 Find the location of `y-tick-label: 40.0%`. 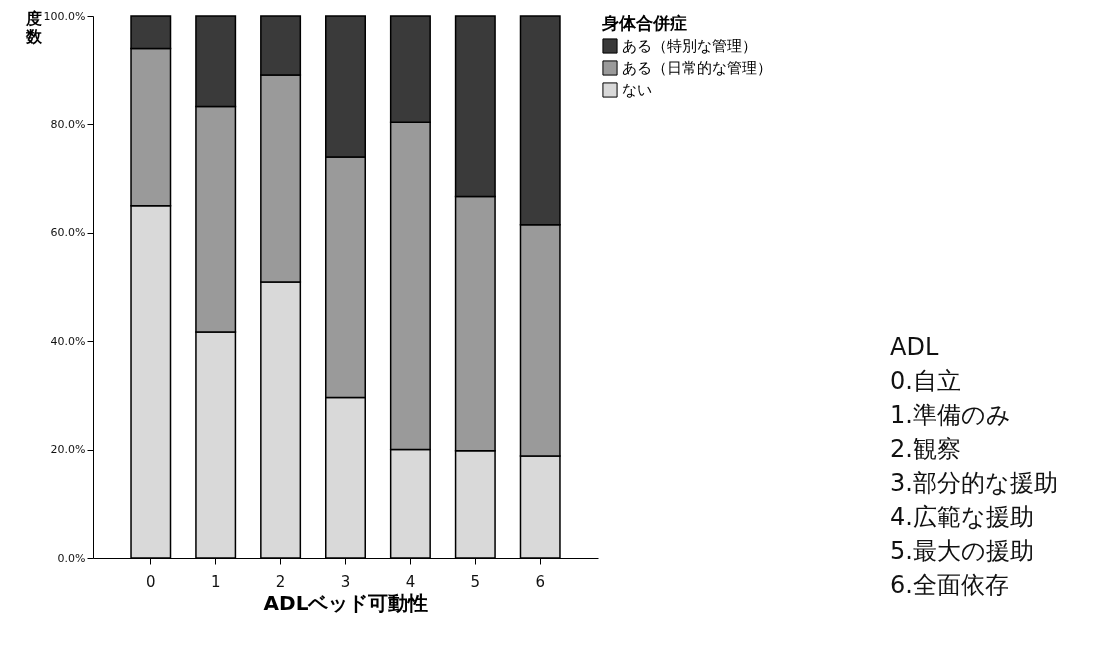

y-tick-label: 40.0% is located at coordinates (68, 341).